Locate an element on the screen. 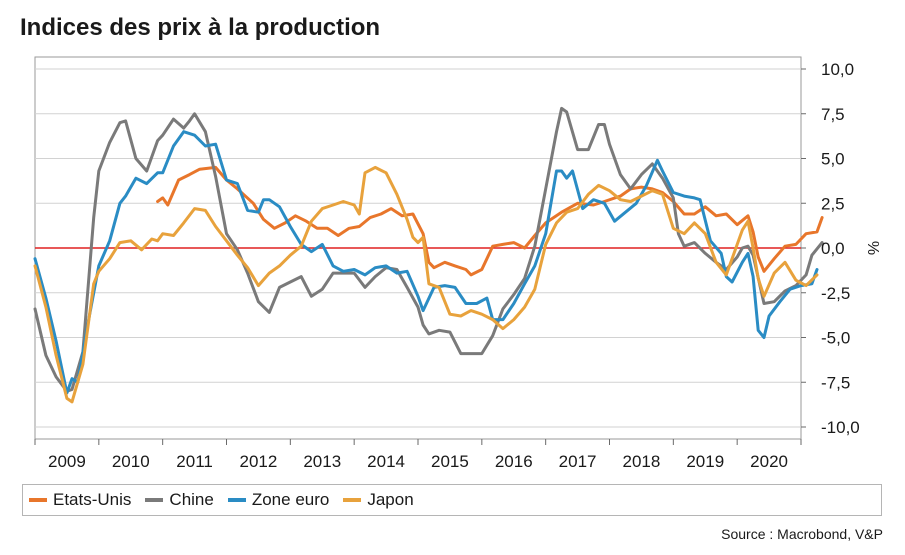  y-tick-label: 0,0 is located at coordinates (833, 248).